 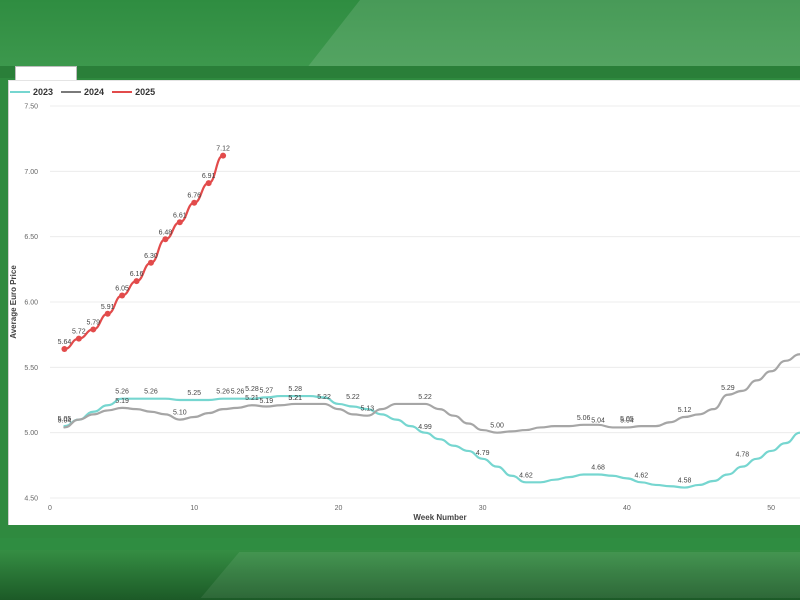 What do you see at coordinates (31, 237) in the screenshot?
I see `y-tick-label: 6.50` at bounding box center [31, 237].